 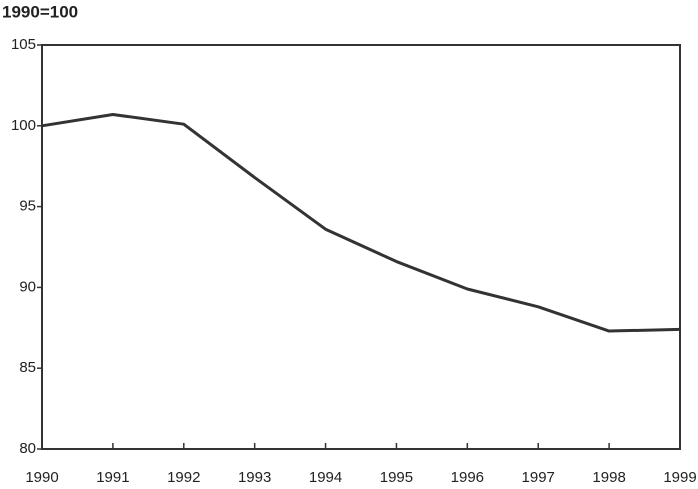 What do you see at coordinates (325, 477) in the screenshot?
I see `x-tick-label: 1994` at bounding box center [325, 477].